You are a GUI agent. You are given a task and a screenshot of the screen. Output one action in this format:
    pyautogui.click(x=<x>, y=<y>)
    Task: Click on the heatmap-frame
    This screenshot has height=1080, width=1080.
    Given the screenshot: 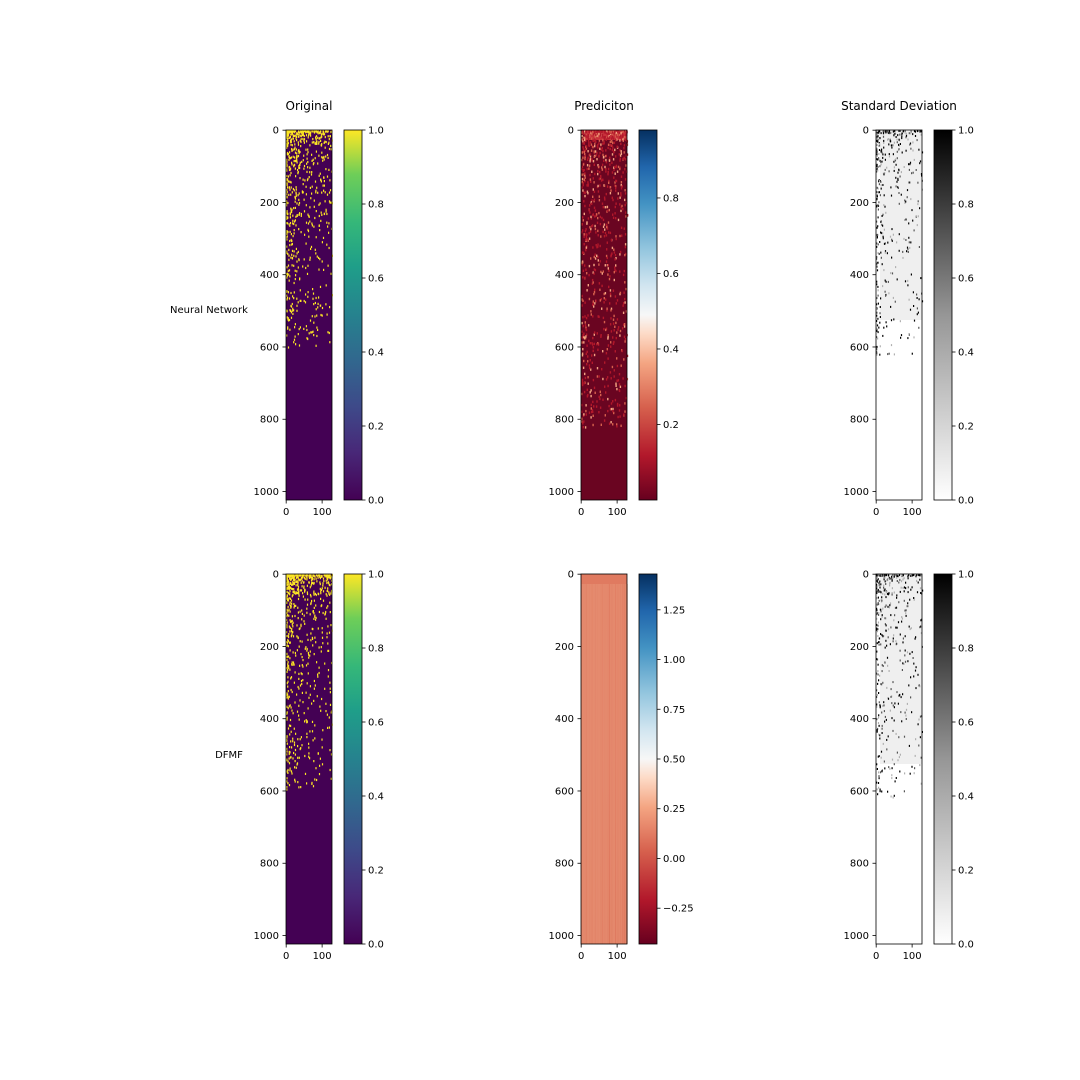 What is the action you would take?
    pyautogui.click(x=604, y=759)
    